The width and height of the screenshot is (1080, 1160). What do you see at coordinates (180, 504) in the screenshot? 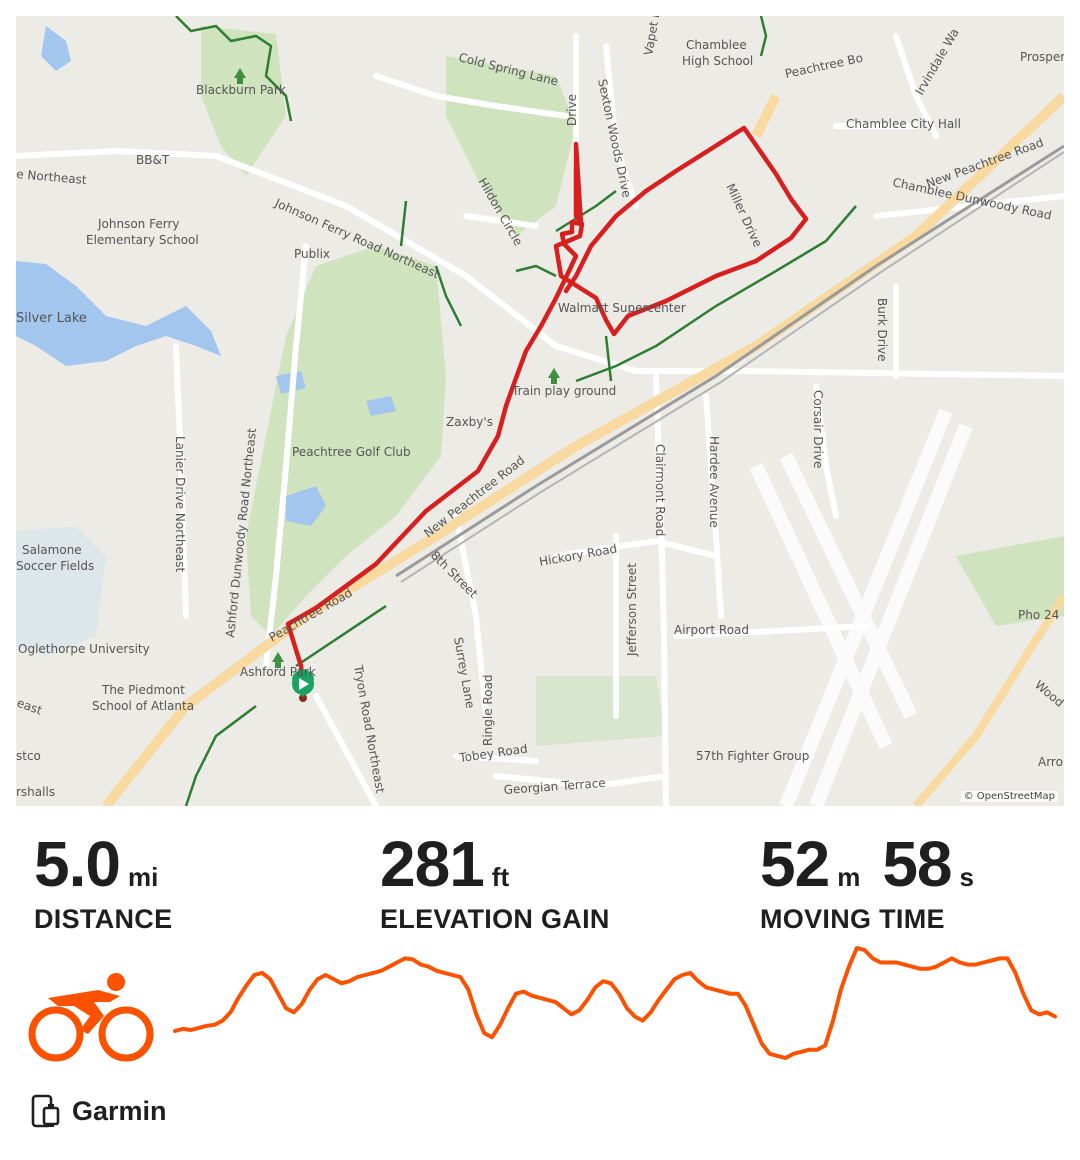
I see `label-lanier-drive: Lanier Drive Northeast` at bounding box center [180, 504].